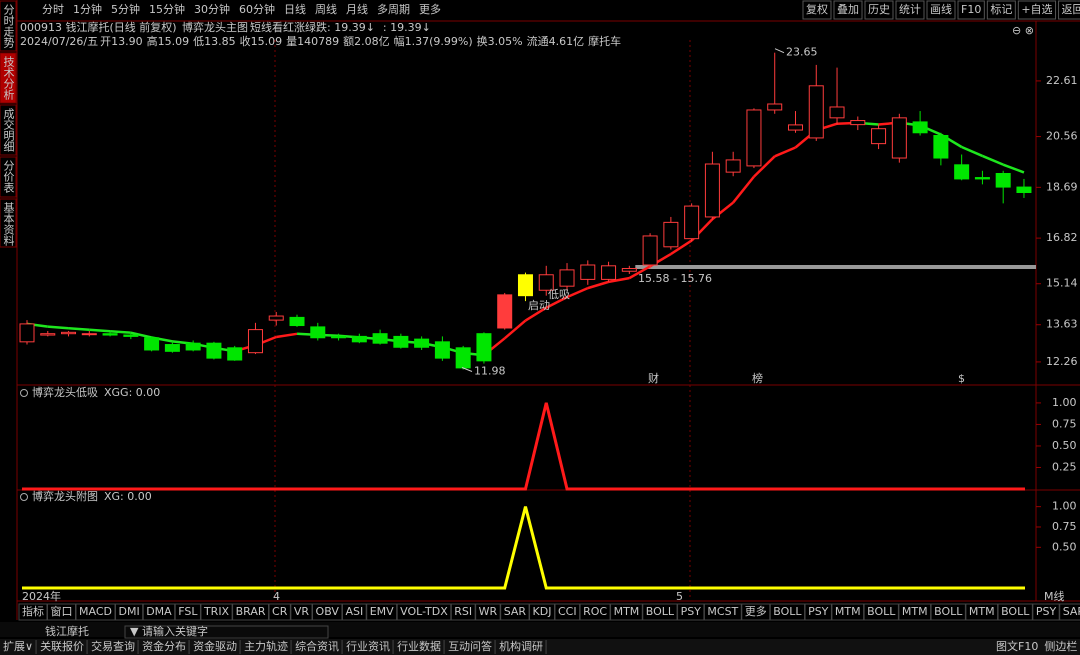  What do you see at coordinates (280, 611) in the screenshot?
I see `indicator-tab: CR` at bounding box center [280, 611].